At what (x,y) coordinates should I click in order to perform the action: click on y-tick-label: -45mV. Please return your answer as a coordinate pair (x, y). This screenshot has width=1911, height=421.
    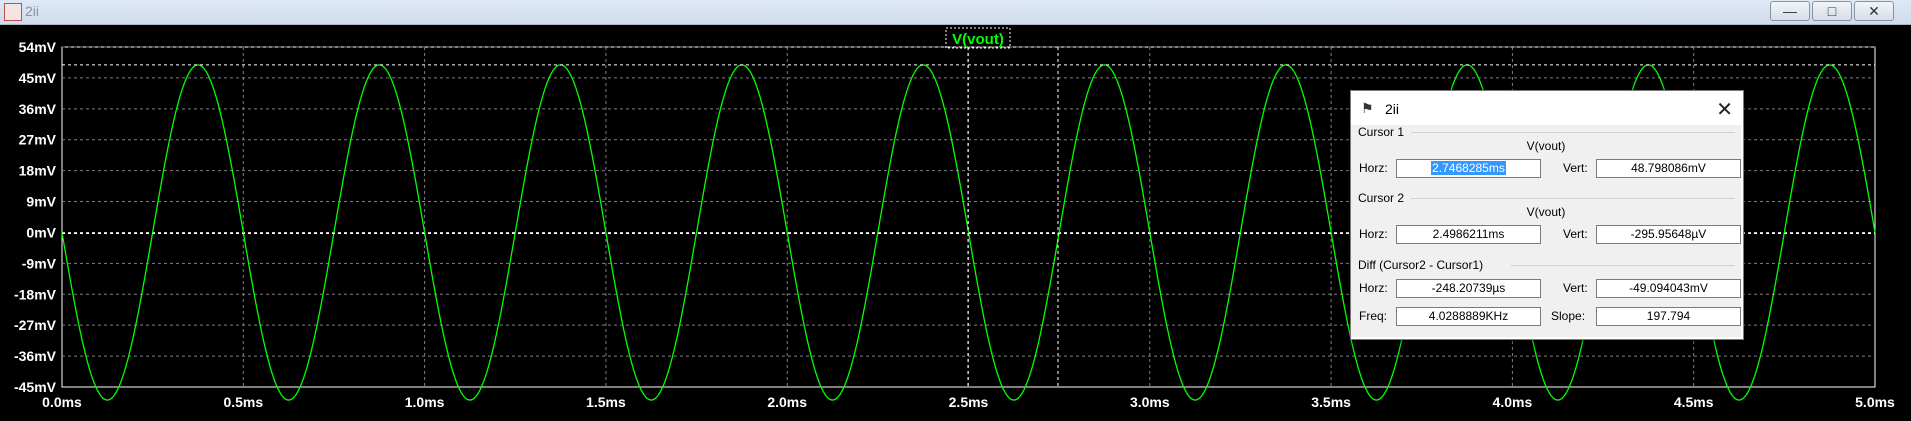
    Looking at the image, I should click on (35, 387).